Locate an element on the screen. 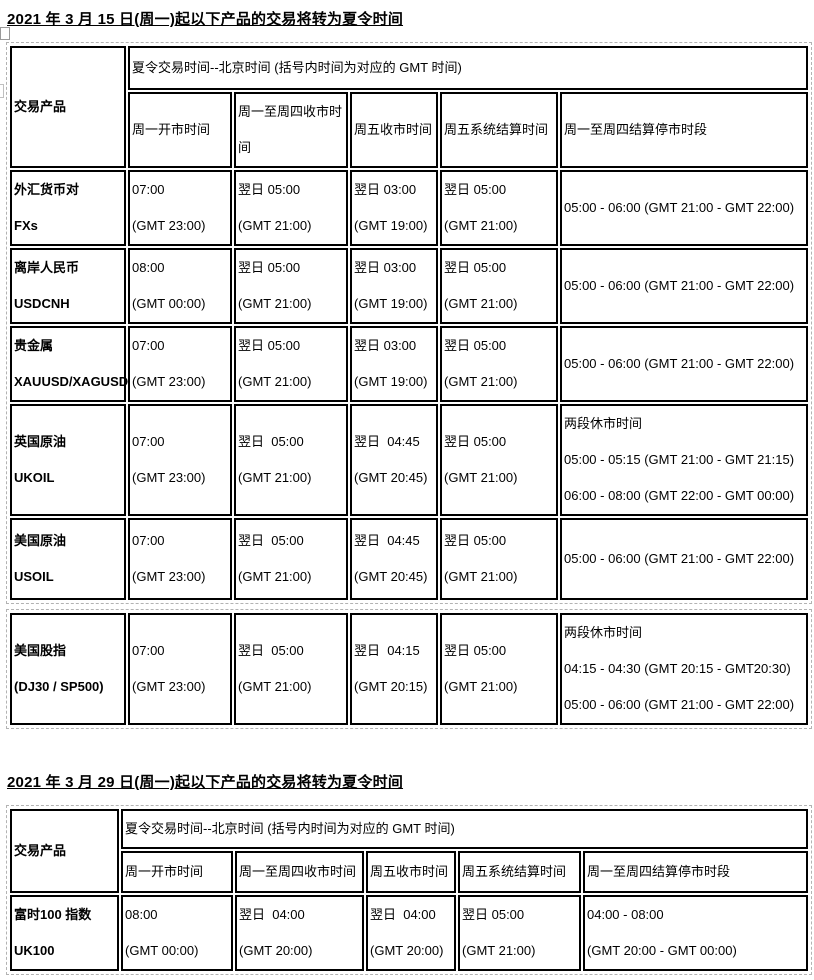 Image resolution: width=814 pixels, height=980 pixels. product-cell: 富时100 指数 UK100 is located at coordinates (64, 933).